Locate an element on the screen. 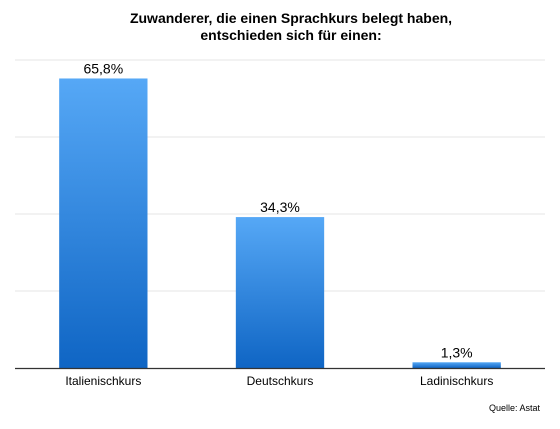 Image resolution: width=560 pixels, height=429 pixels. category-labels: Italienischkurs Deutschkurs Ladinischkurs is located at coordinates (279, 381).